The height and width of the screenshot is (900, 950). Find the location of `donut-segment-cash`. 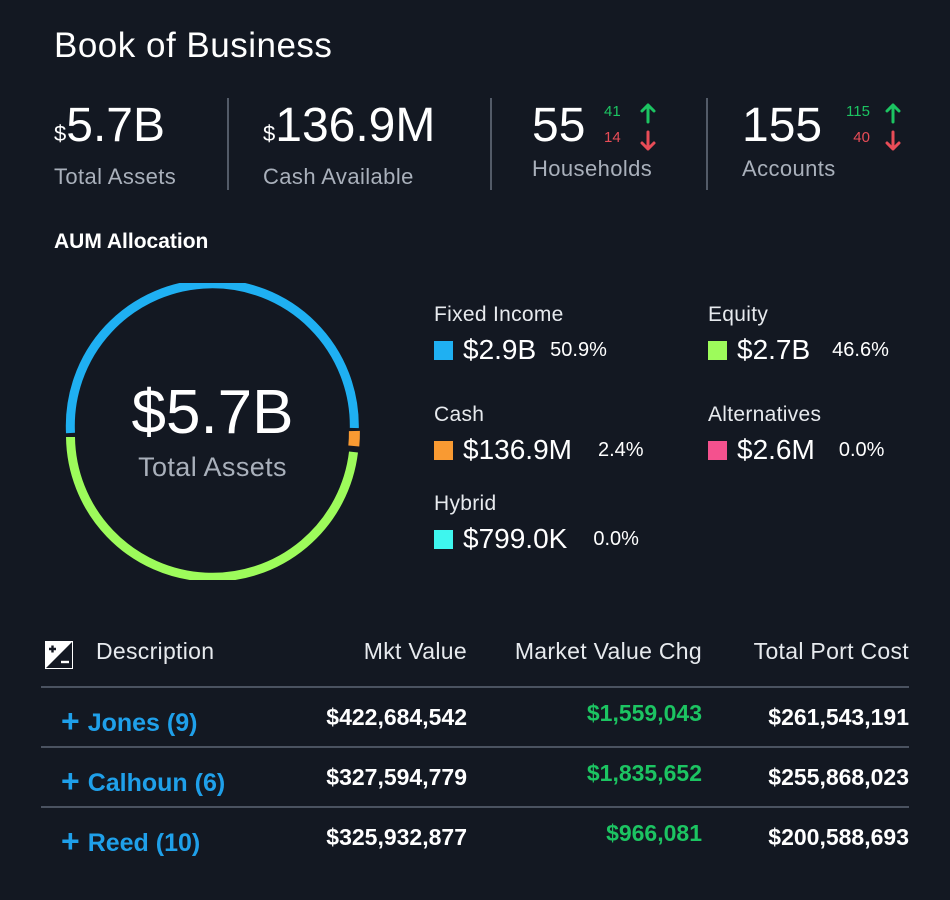

donut-segment-cash is located at coordinates (354, 438).